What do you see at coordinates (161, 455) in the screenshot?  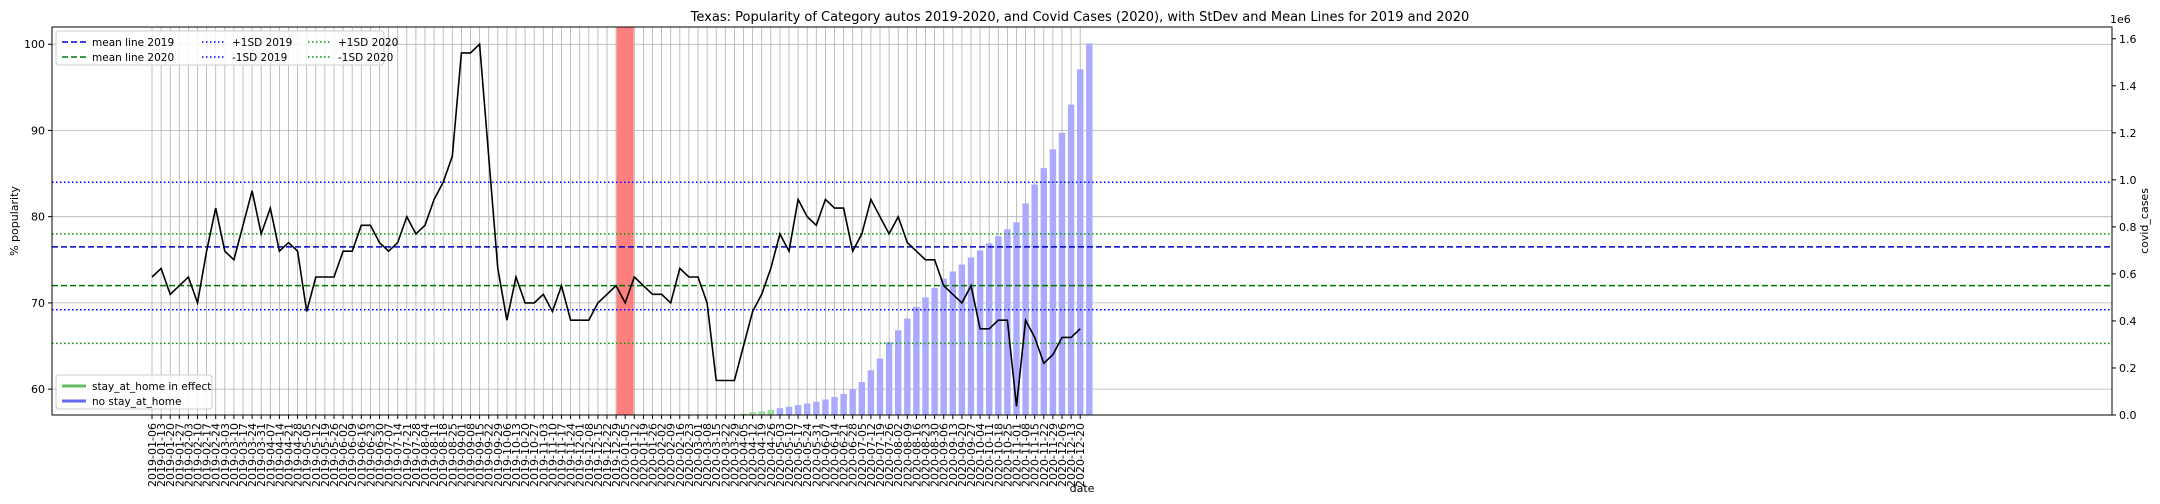 I see `x-tick-label: 2019-01-13` at bounding box center [161, 455].